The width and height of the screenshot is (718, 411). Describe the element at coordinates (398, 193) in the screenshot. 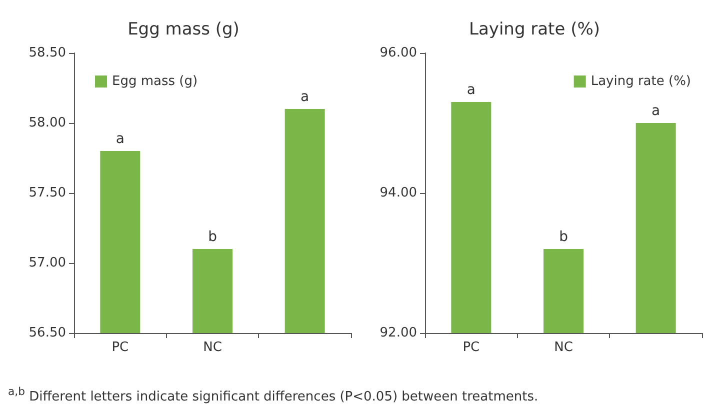

I see `y-tick-label: 94.00` at that location.